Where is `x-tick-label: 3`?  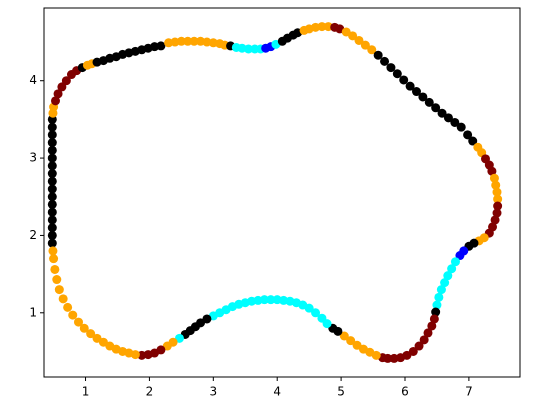 x-tick-label: 3 is located at coordinates (213, 392).